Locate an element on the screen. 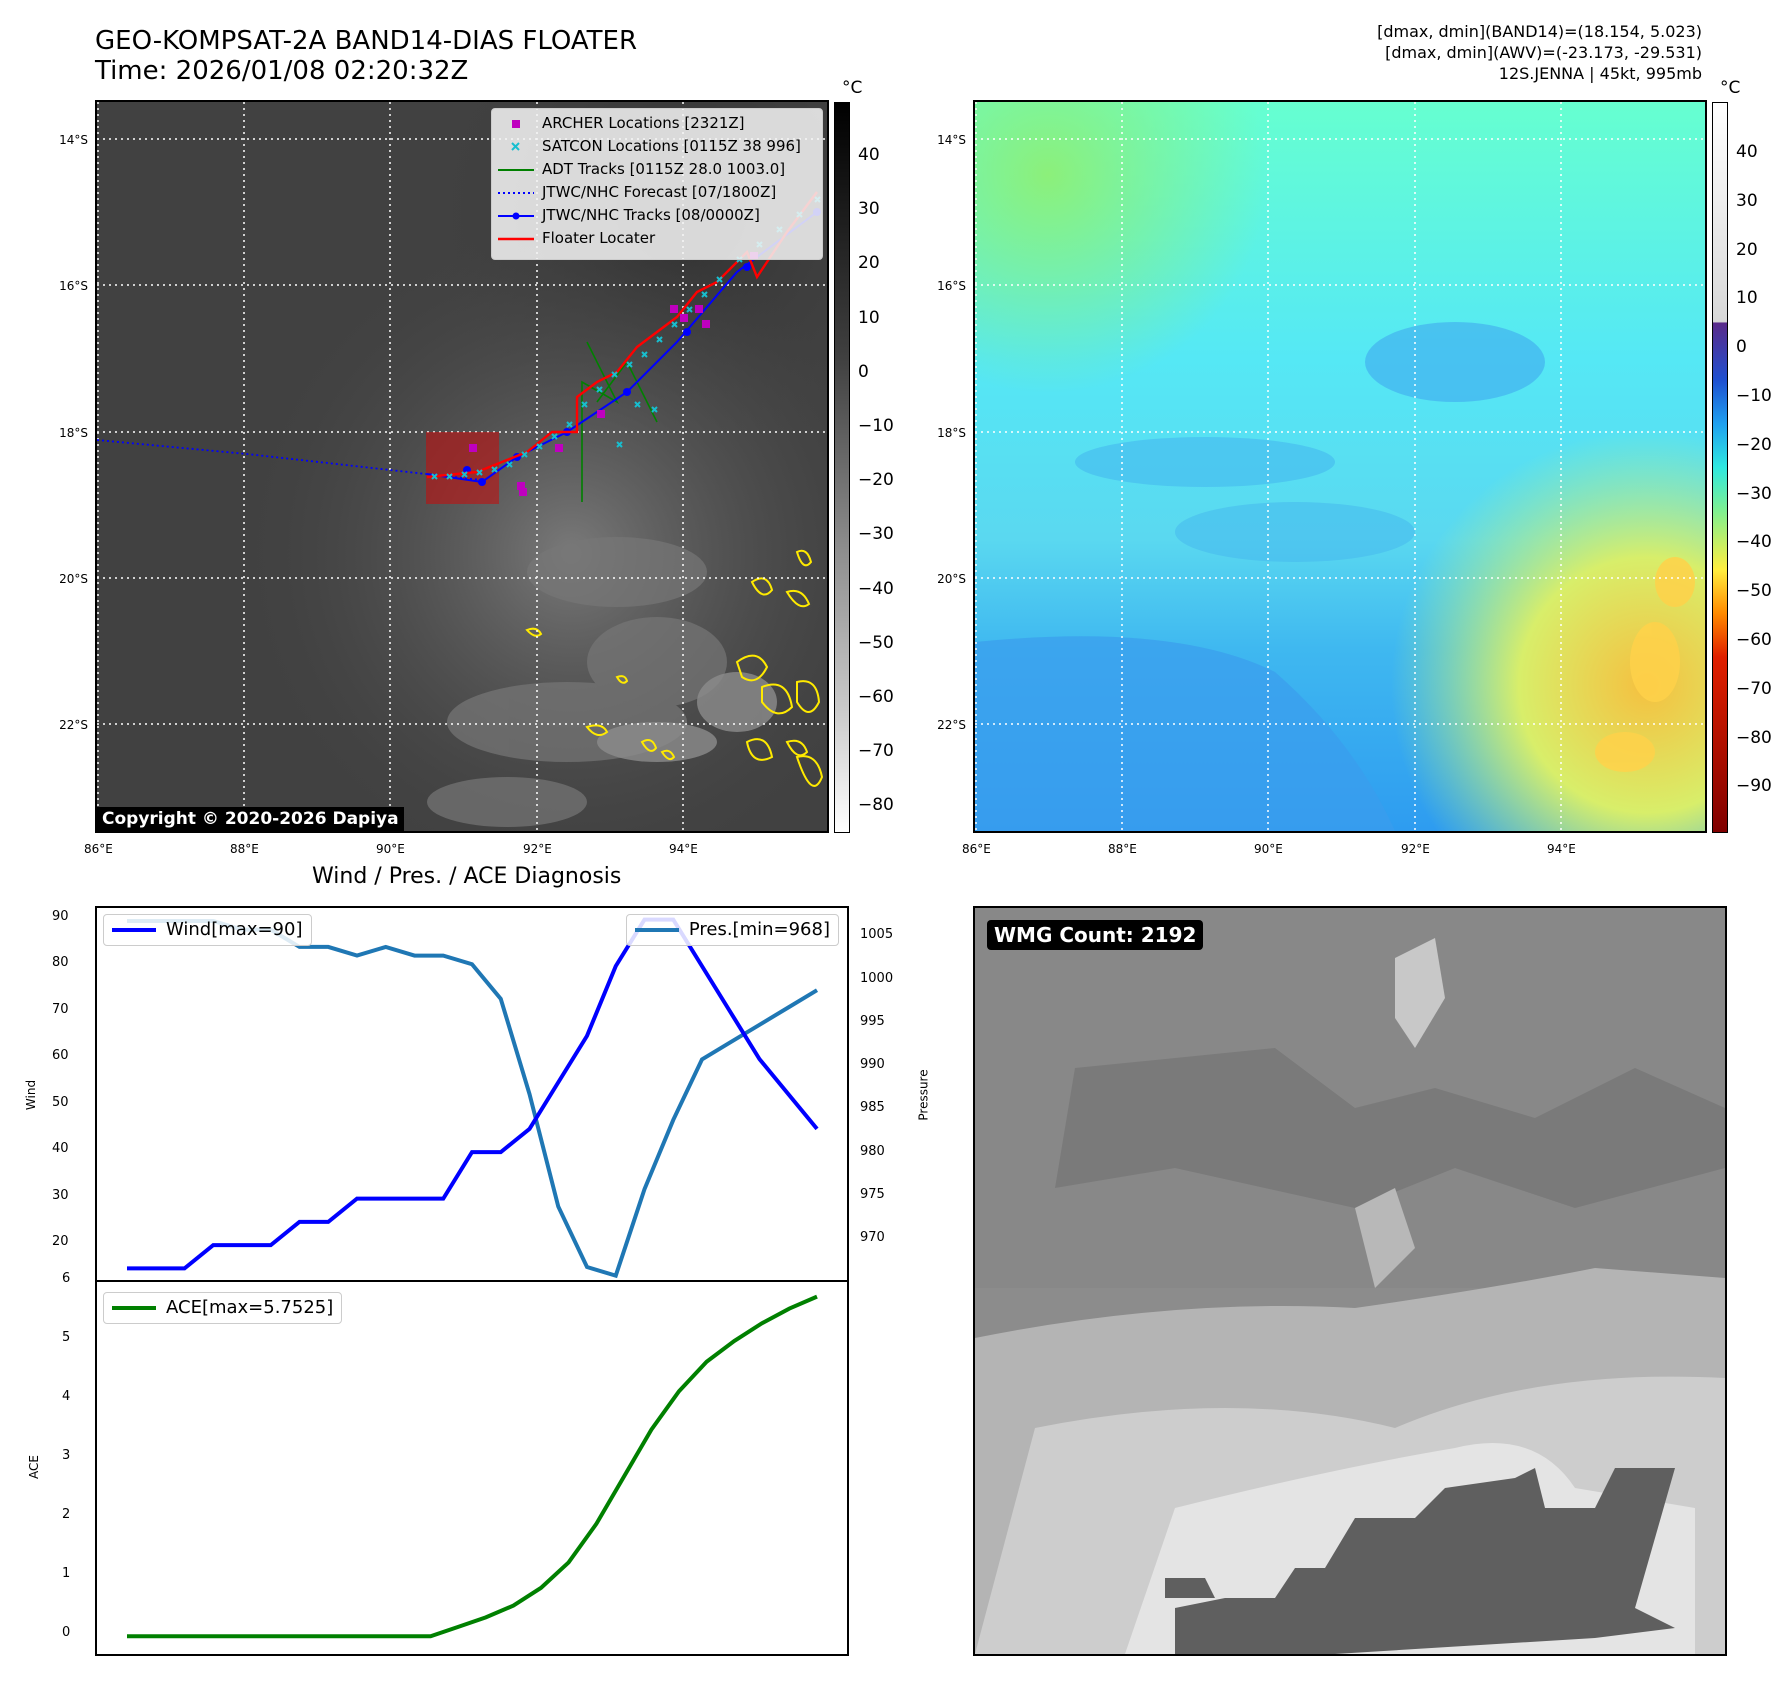  wind-series is located at coordinates (473, 1094).